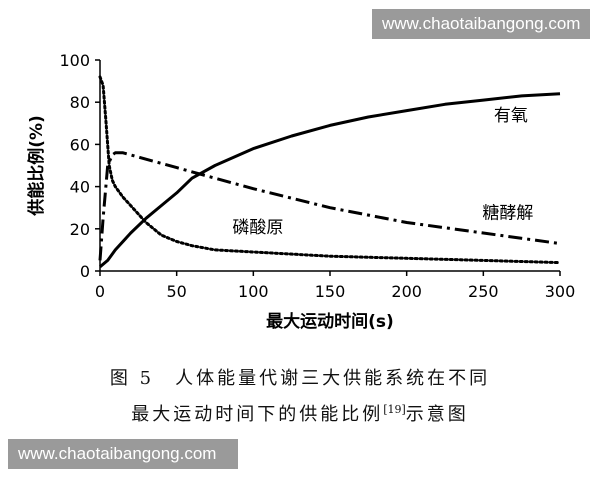 Image resolution: width=600 pixels, height=480 pixels. I want to click on series-annotation-1: 有氧, so click(511, 116).